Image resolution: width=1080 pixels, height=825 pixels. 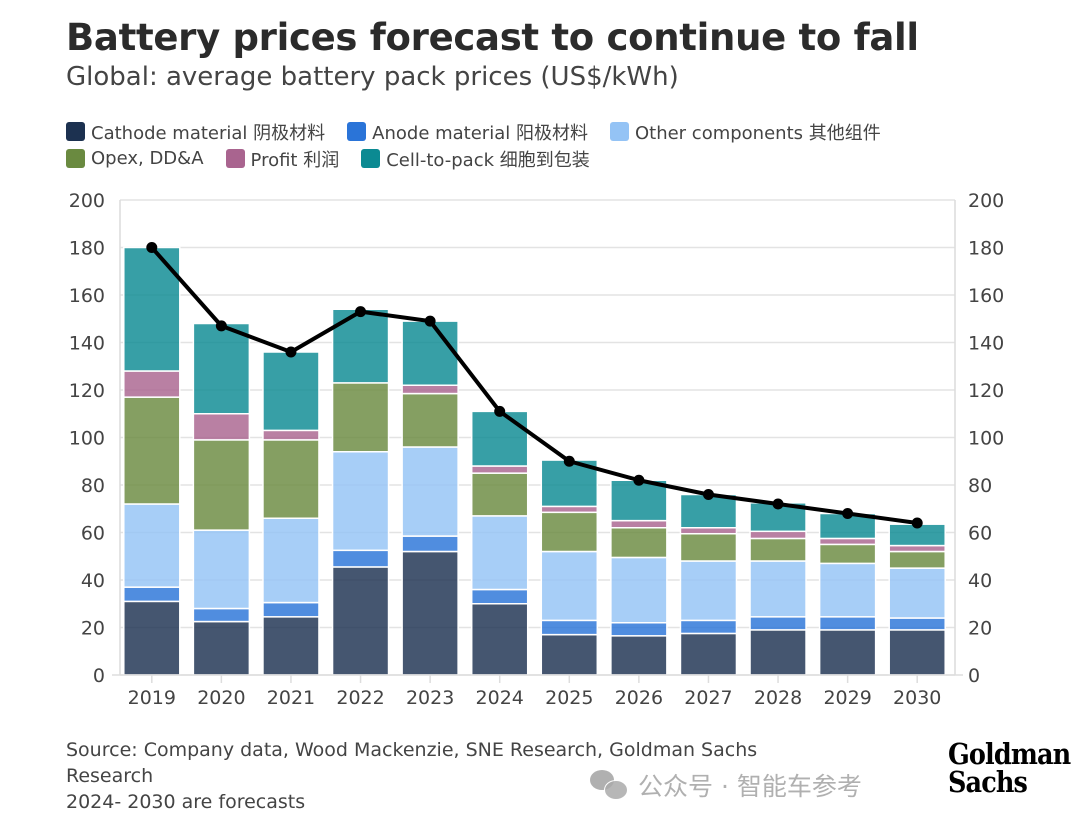 What do you see at coordinates (135, 158) in the screenshot?
I see `legend-item-opex: Opex, DD&A` at bounding box center [135, 158].